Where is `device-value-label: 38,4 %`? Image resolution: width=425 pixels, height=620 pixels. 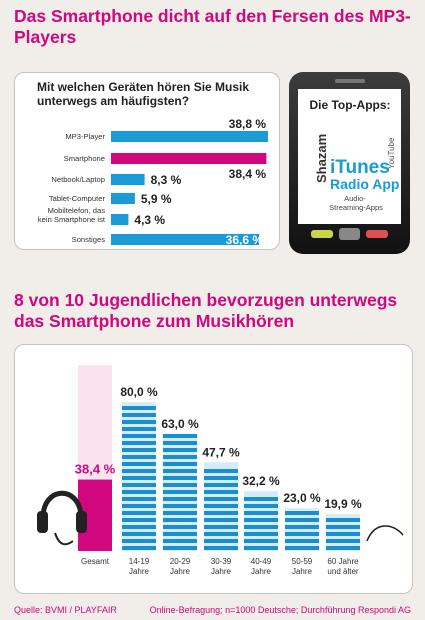 device-value-label: 38,4 % is located at coordinates (248, 174).